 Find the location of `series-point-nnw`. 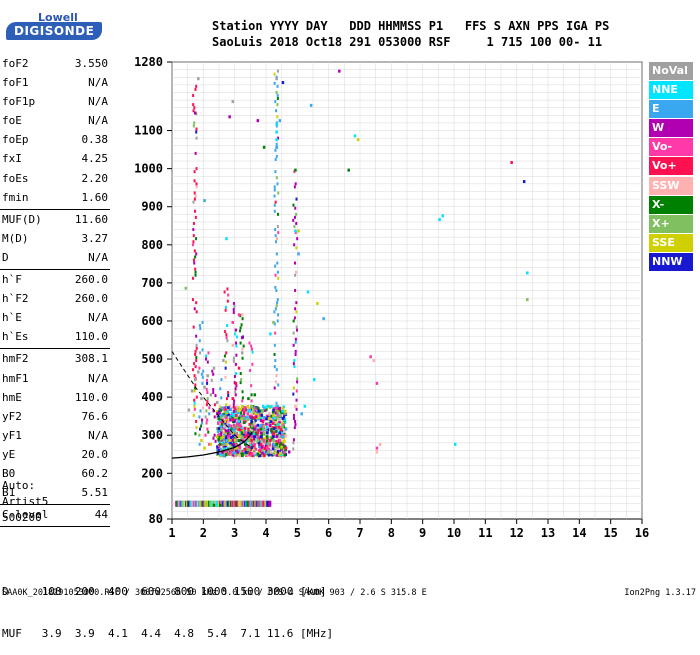

series-point-nnw is located at coordinates (261, 437).